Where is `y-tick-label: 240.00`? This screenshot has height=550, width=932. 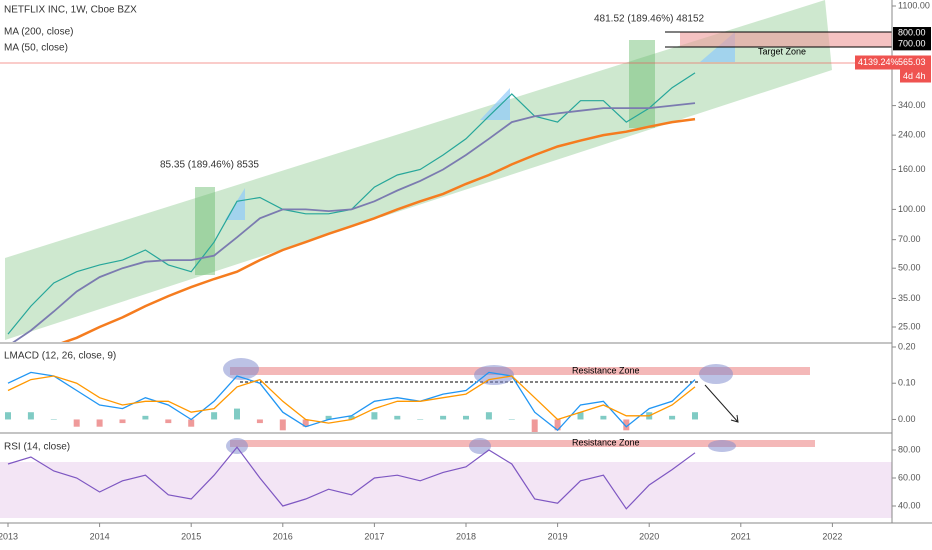 y-tick-label: 240.00 is located at coordinates (912, 135).